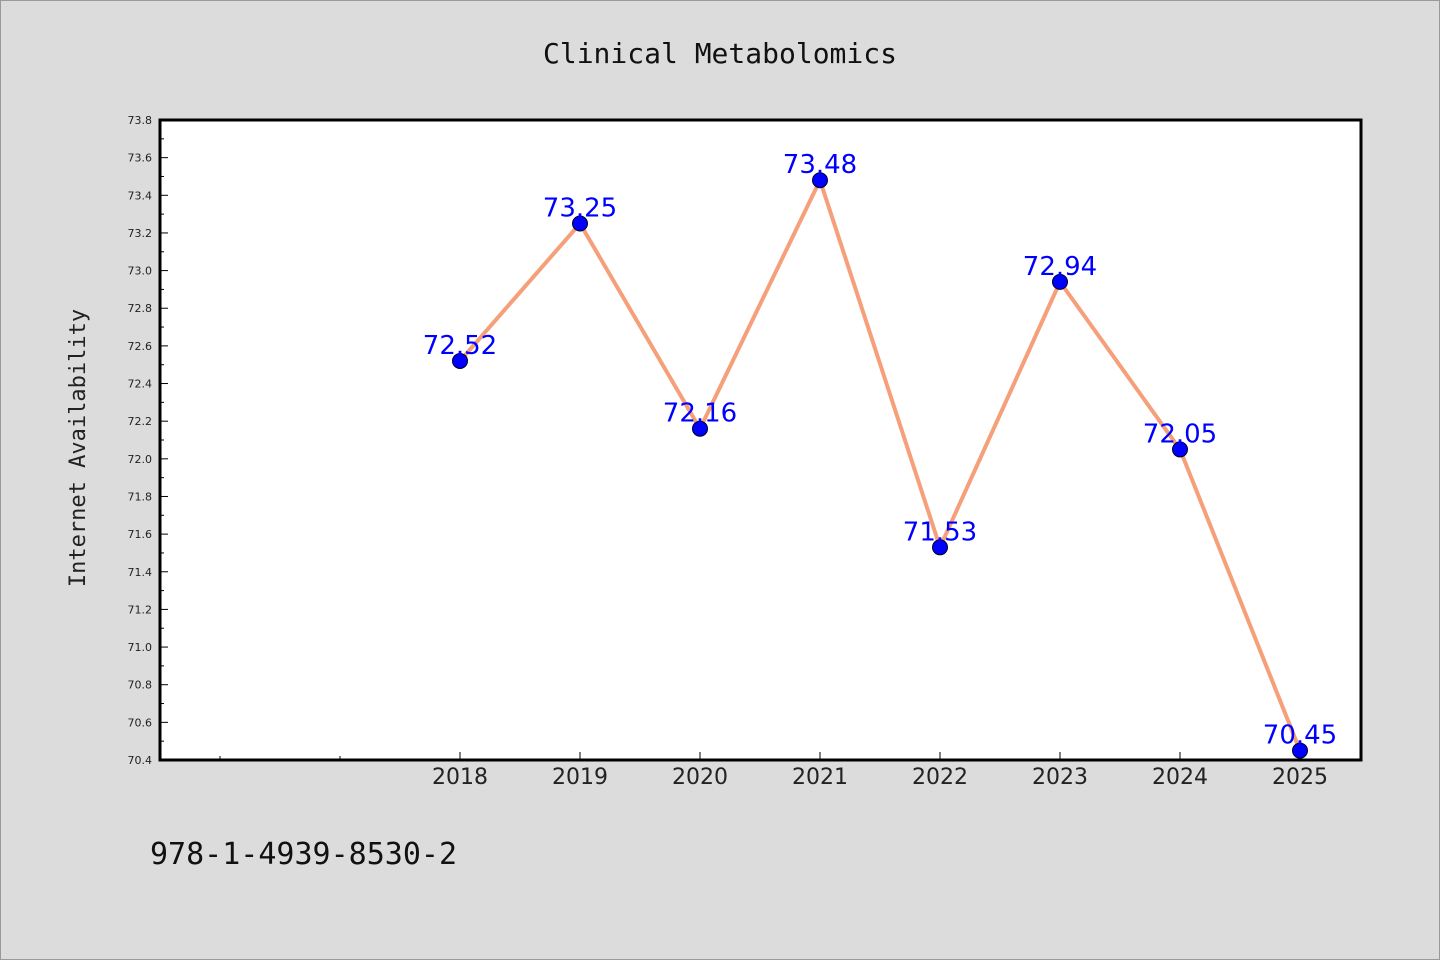 Image resolution: width=1440 pixels, height=960 pixels. What do you see at coordinates (140, 722) in the screenshot?
I see `y-tick-label: 70.6` at bounding box center [140, 722].